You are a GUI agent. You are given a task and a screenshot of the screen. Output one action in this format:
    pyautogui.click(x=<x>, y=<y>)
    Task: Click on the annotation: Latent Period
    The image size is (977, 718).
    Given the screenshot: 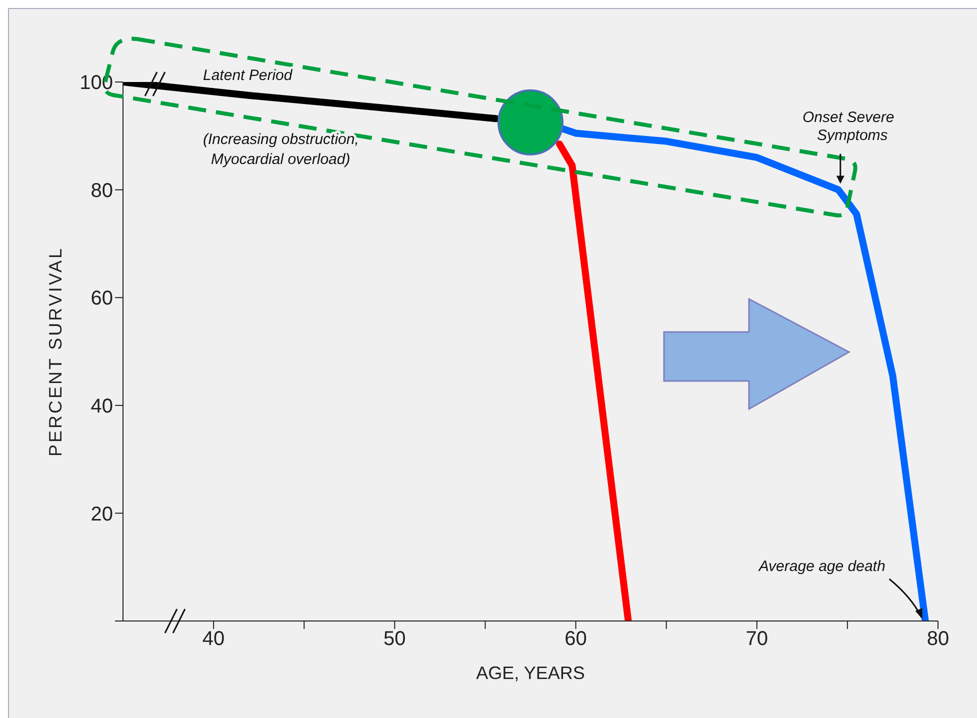 What is the action you would take?
    pyautogui.click(x=248, y=75)
    